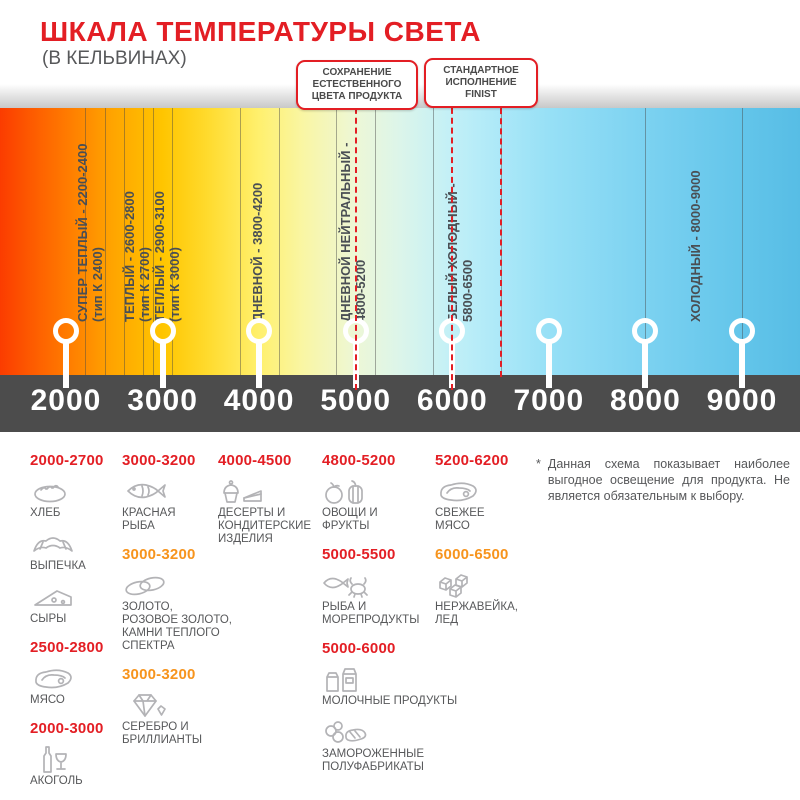  Describe the element at coordinates (400, 403) in the screenshot. I see `scale-axis-band` at that location.